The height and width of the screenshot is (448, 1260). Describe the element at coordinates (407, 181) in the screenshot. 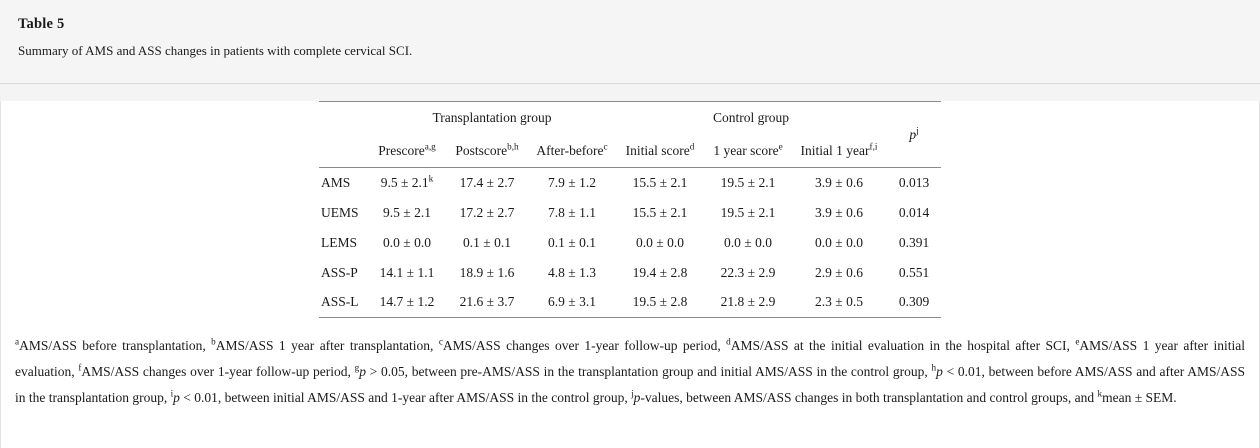

I see `value-cell: 9.5 ± 2.1k` at that location.